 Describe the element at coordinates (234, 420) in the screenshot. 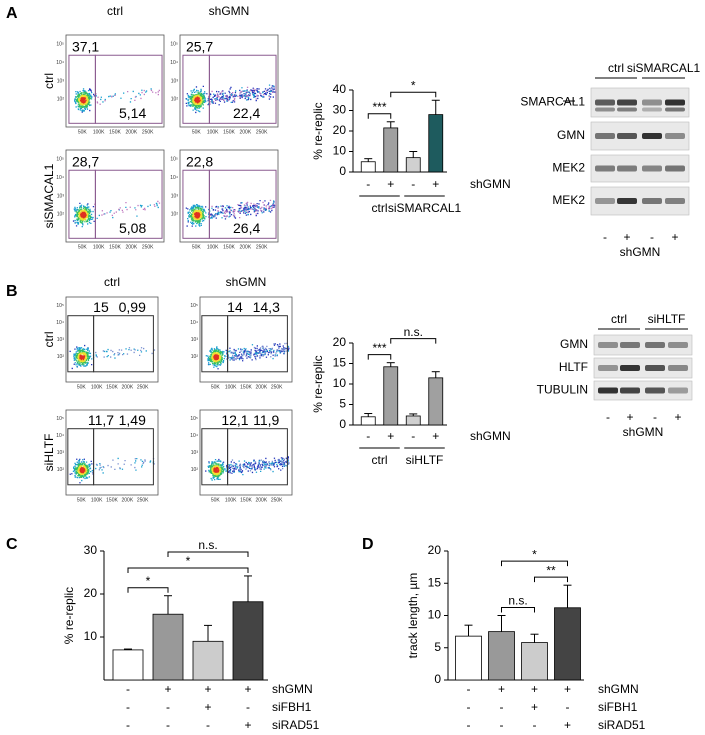

I see `gate-percentage: 12,1` at that location.